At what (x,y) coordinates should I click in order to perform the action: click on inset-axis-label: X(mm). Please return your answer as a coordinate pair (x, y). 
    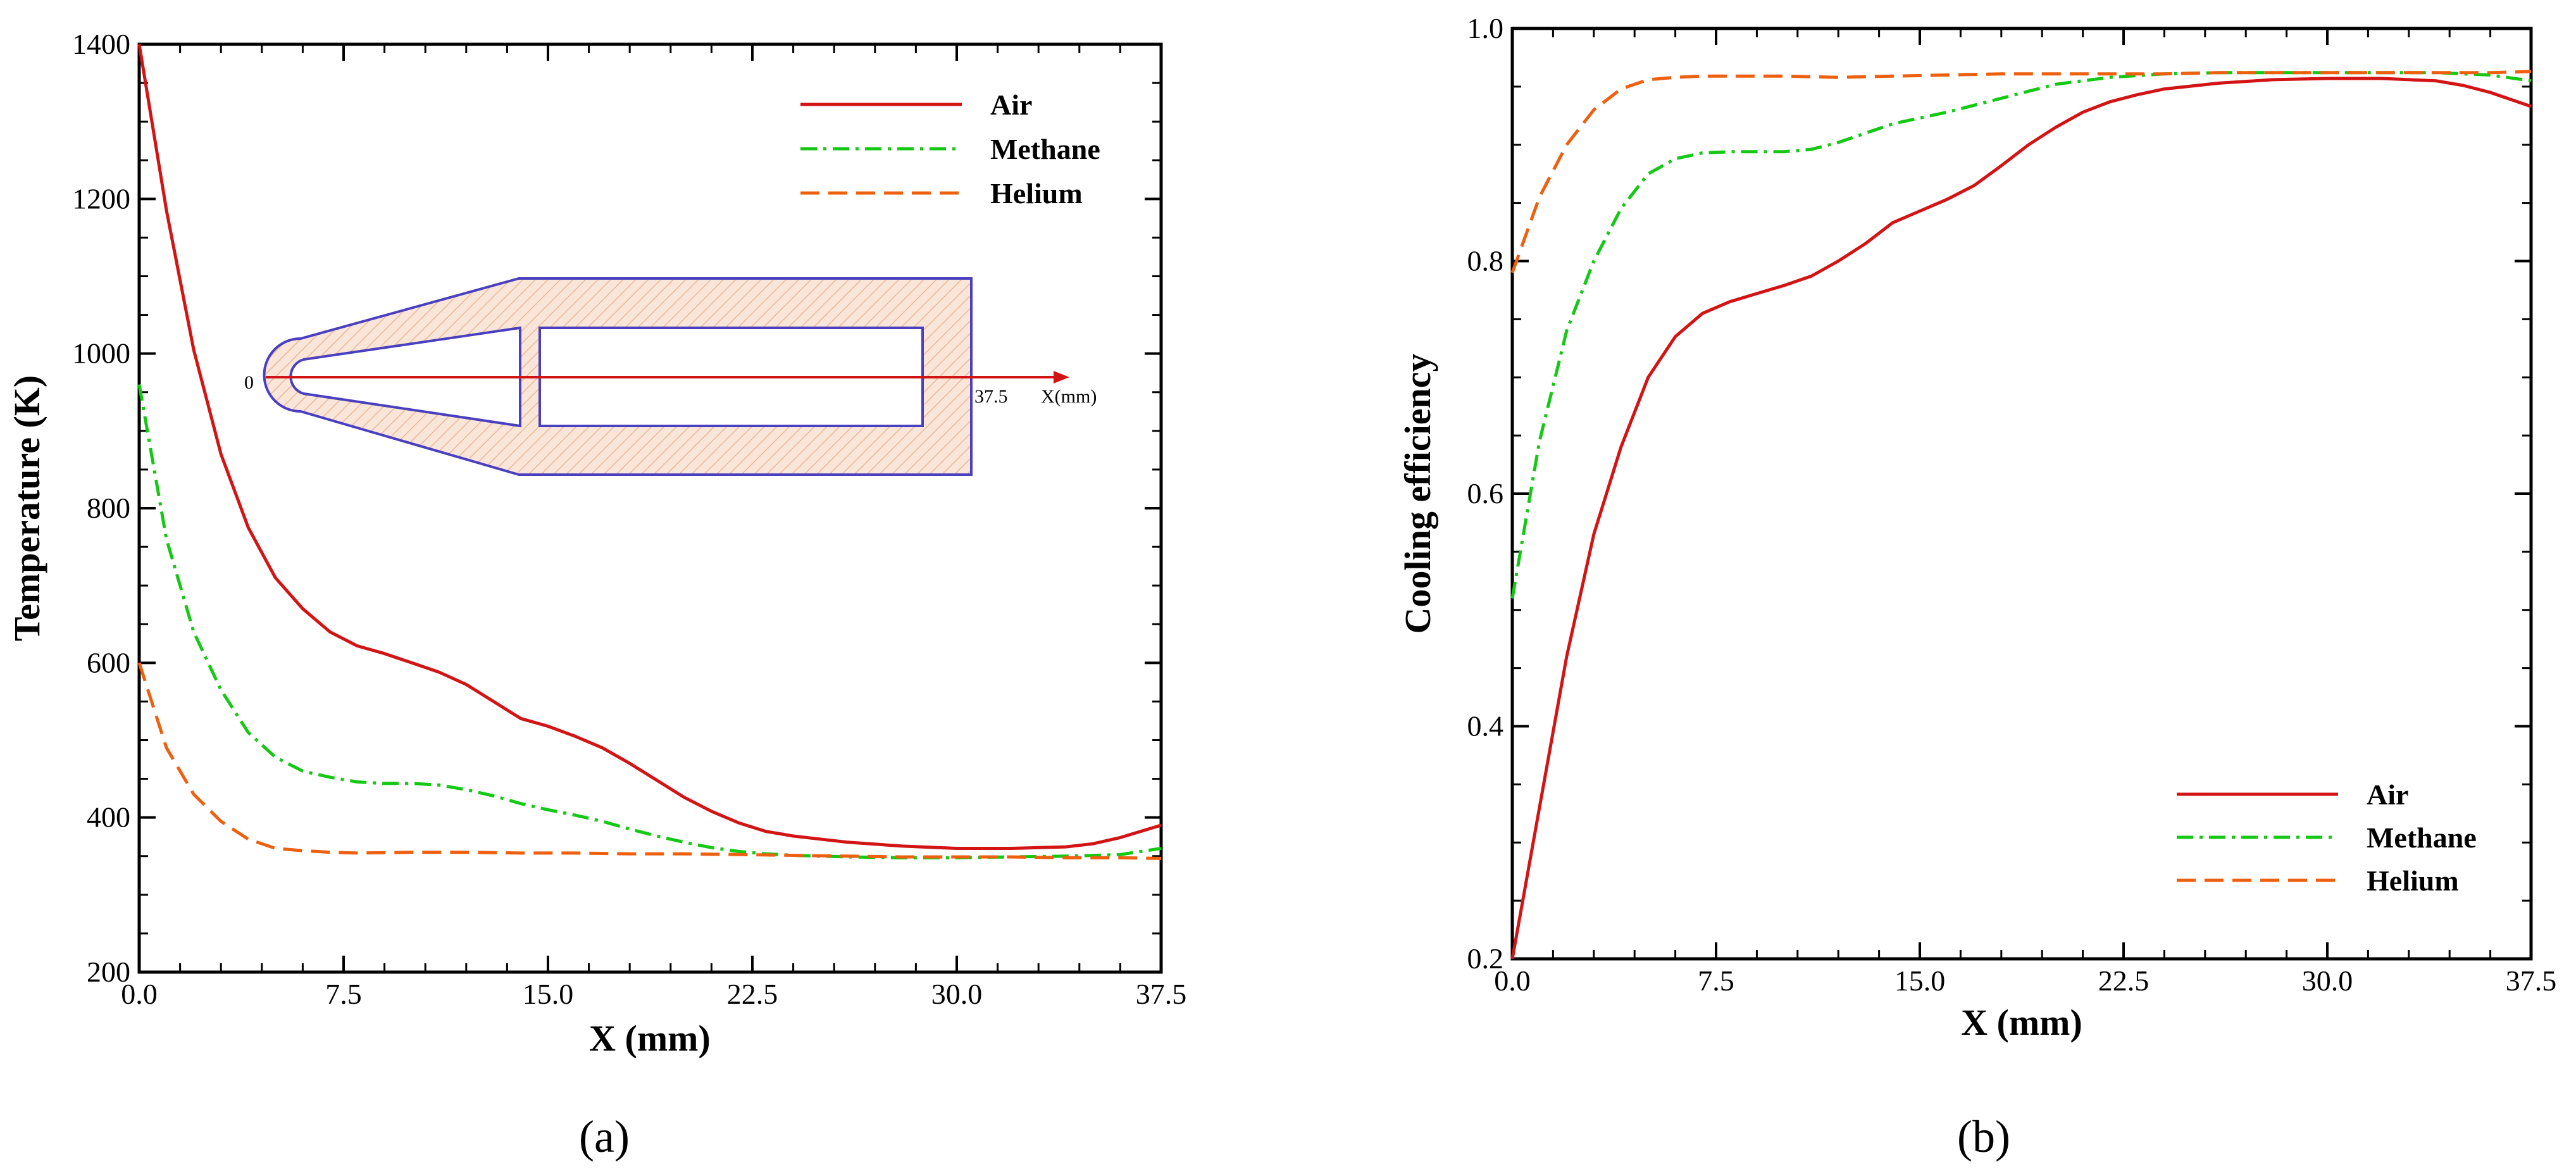
    Looking at the image, I should click on (1069, 396).